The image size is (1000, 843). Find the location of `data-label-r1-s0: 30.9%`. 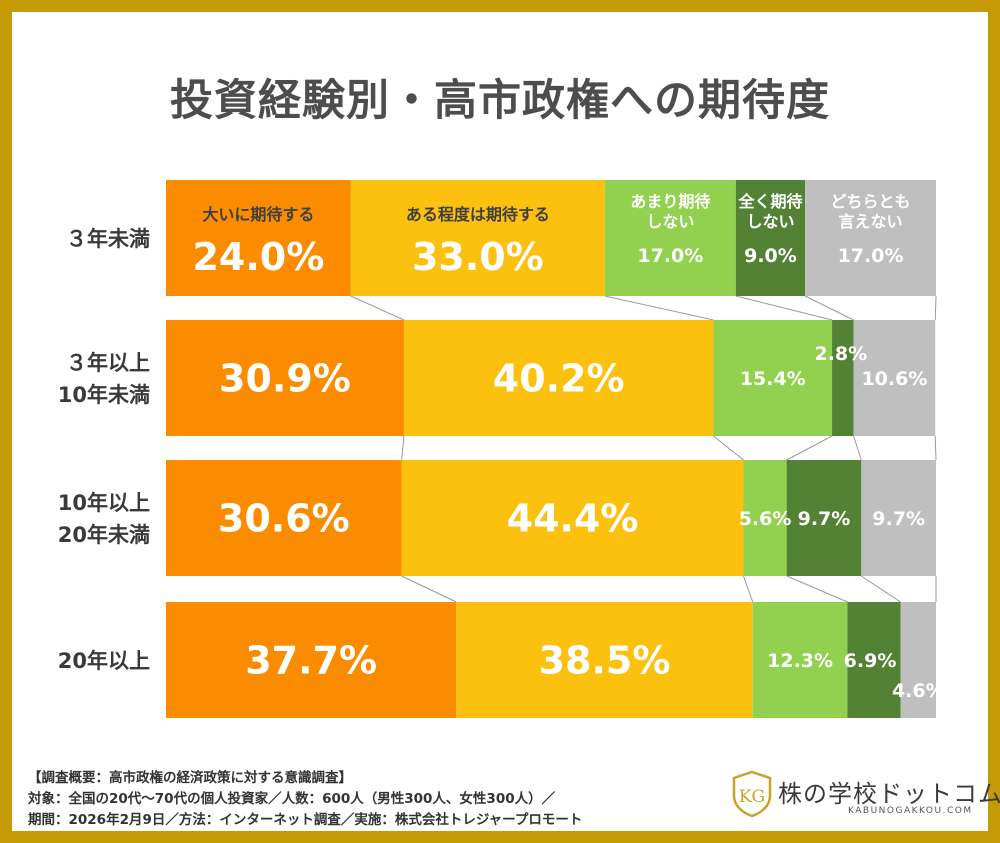

data-label-r1-s0: 30.9% is located at coordinates (285, 379).